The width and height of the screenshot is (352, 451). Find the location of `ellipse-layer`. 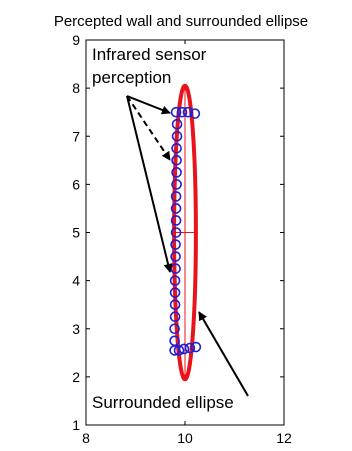

ellipse-layer is located at coordinates (185, 232).